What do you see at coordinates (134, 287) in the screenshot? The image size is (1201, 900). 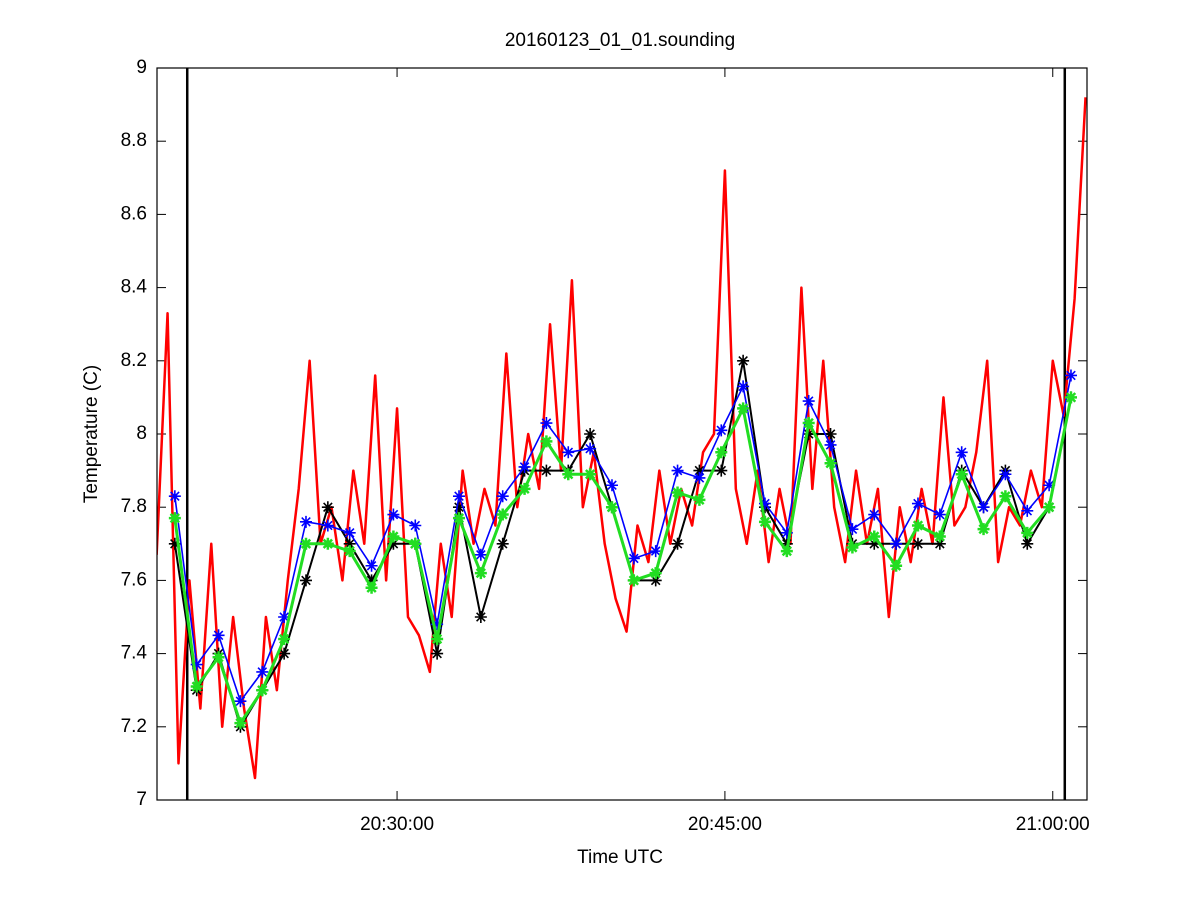 I see `y-tick-label: 8.4` at bounding box center [134, 287].